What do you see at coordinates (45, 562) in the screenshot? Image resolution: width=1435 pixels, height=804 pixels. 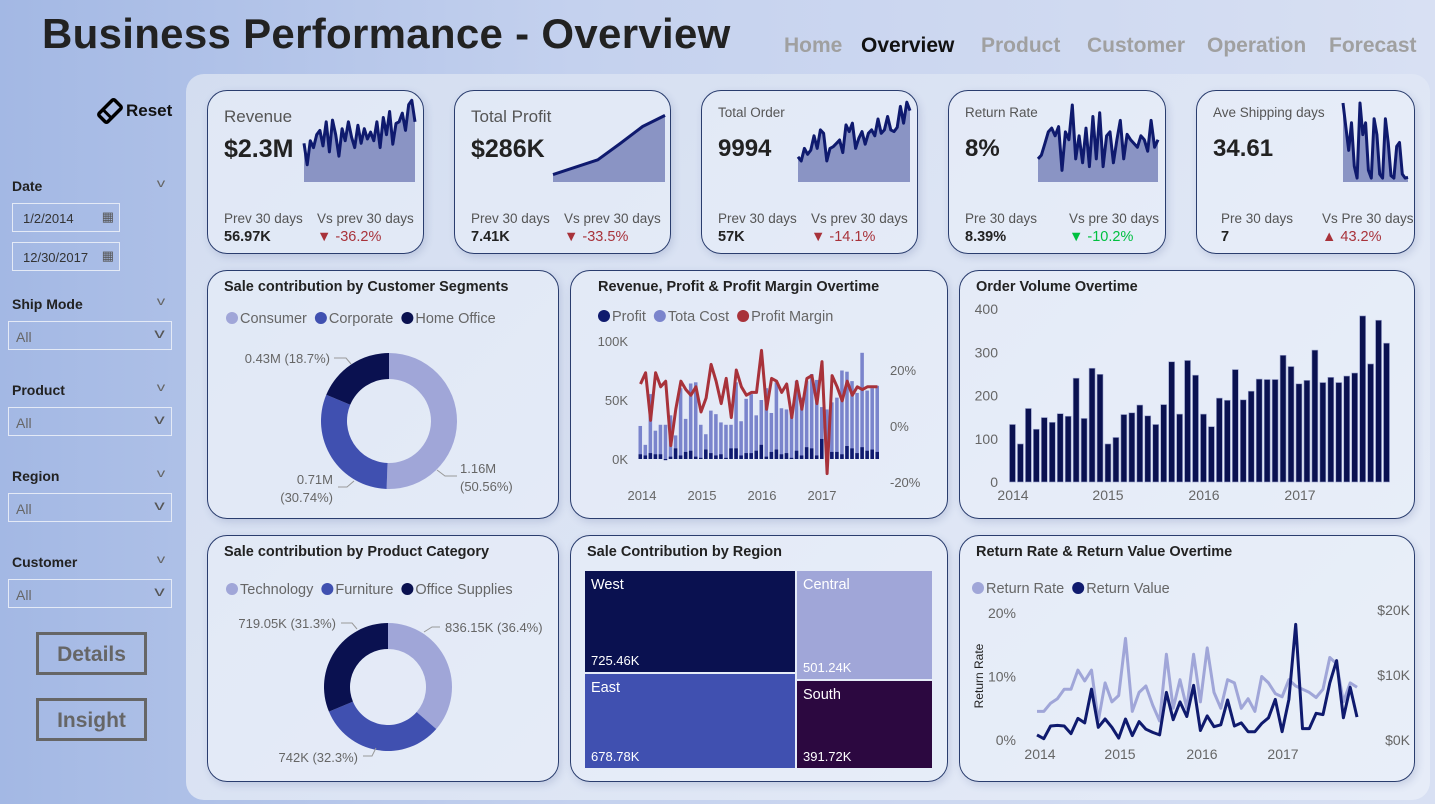 I see `customer-filter-label: Customer` at bounding box center [45, 562].